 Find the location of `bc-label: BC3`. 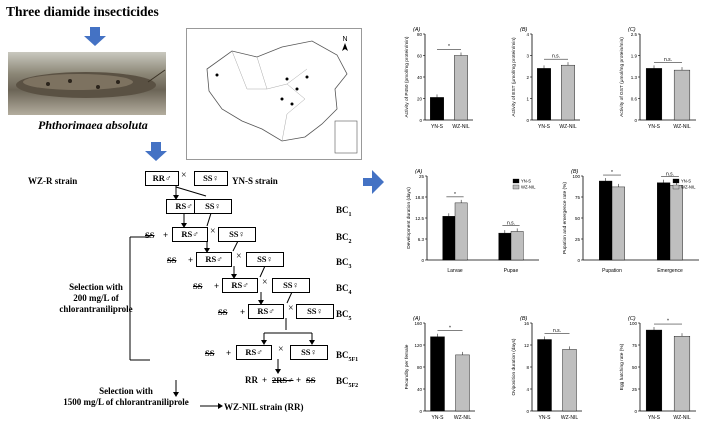

bc-label: BC3 is located at coordinates (344, 263).